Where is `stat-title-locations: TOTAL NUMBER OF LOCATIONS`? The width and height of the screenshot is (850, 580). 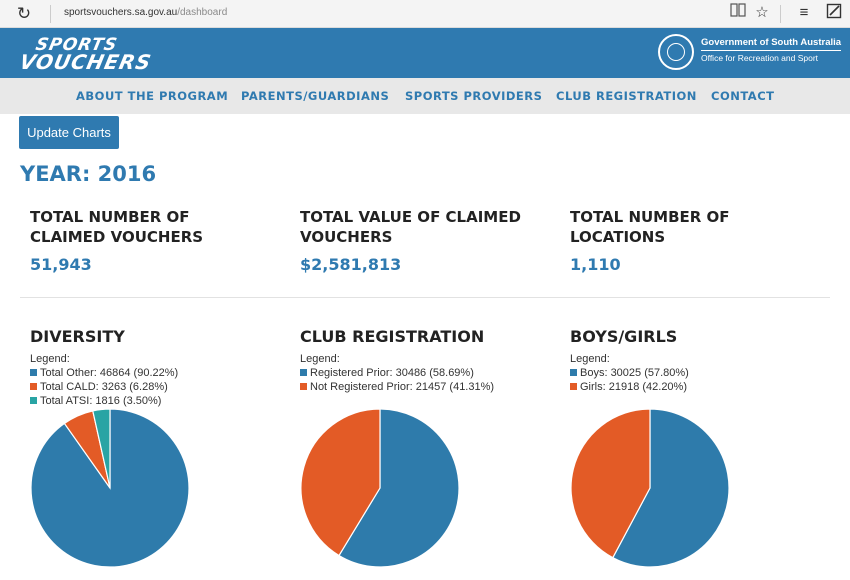
stat-title-locations: TOTAL NUMBER OF LOCATIONS is located at coordinates (700, 227).